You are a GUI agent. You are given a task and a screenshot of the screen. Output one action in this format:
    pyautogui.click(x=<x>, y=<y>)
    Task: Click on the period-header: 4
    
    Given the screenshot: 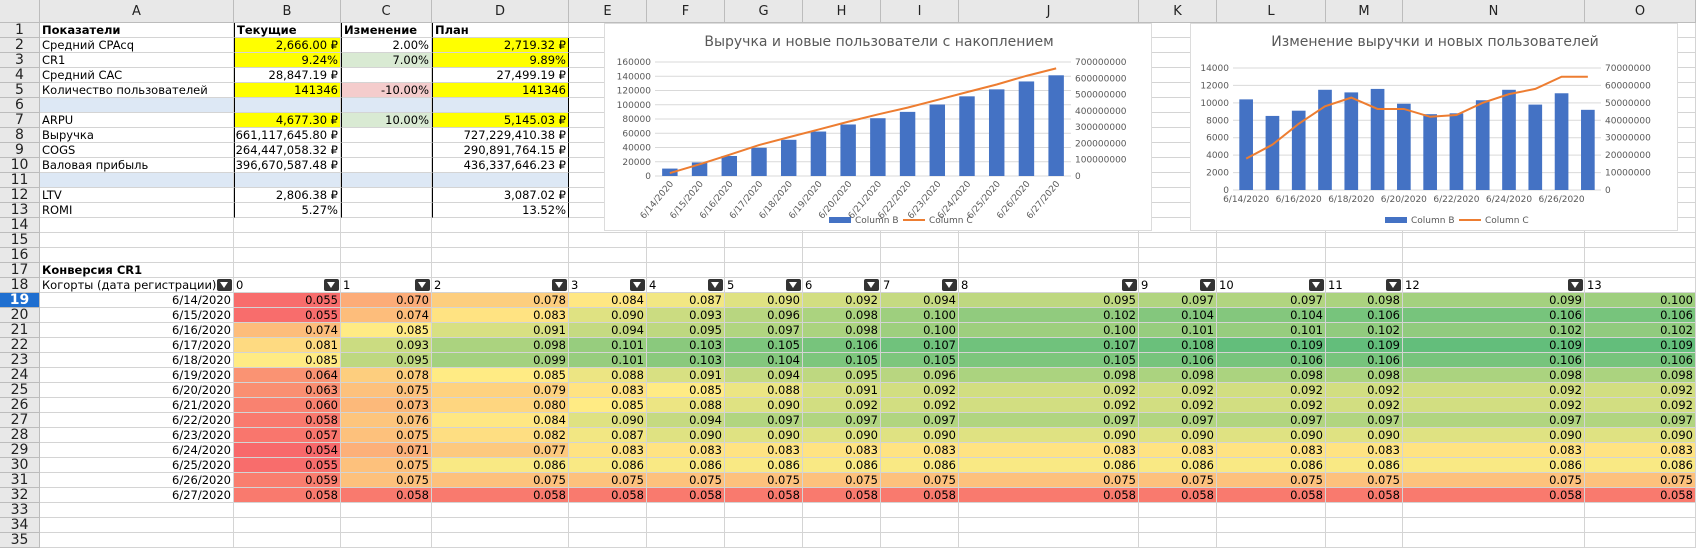 What is the action you would take?
    pyautogui.click(x=686, y=285)
    